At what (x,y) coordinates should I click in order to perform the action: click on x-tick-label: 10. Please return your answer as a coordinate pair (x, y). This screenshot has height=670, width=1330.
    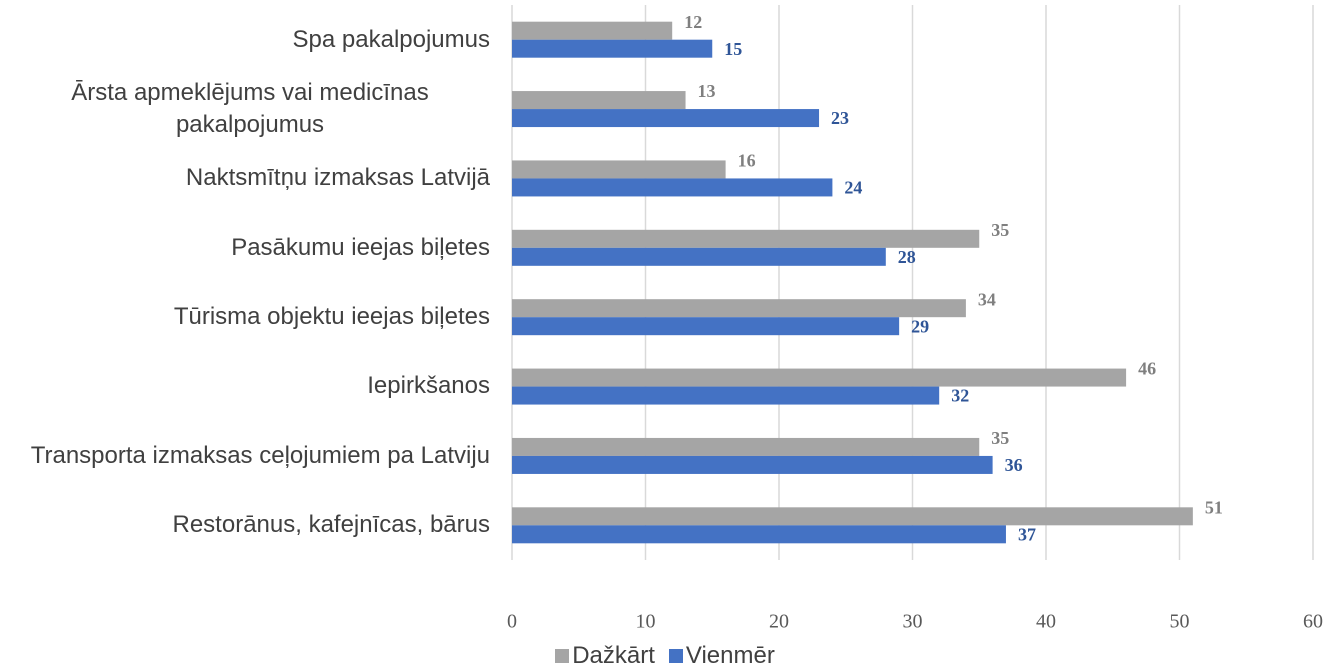
    Looking at the image, I should click on (646, 622).